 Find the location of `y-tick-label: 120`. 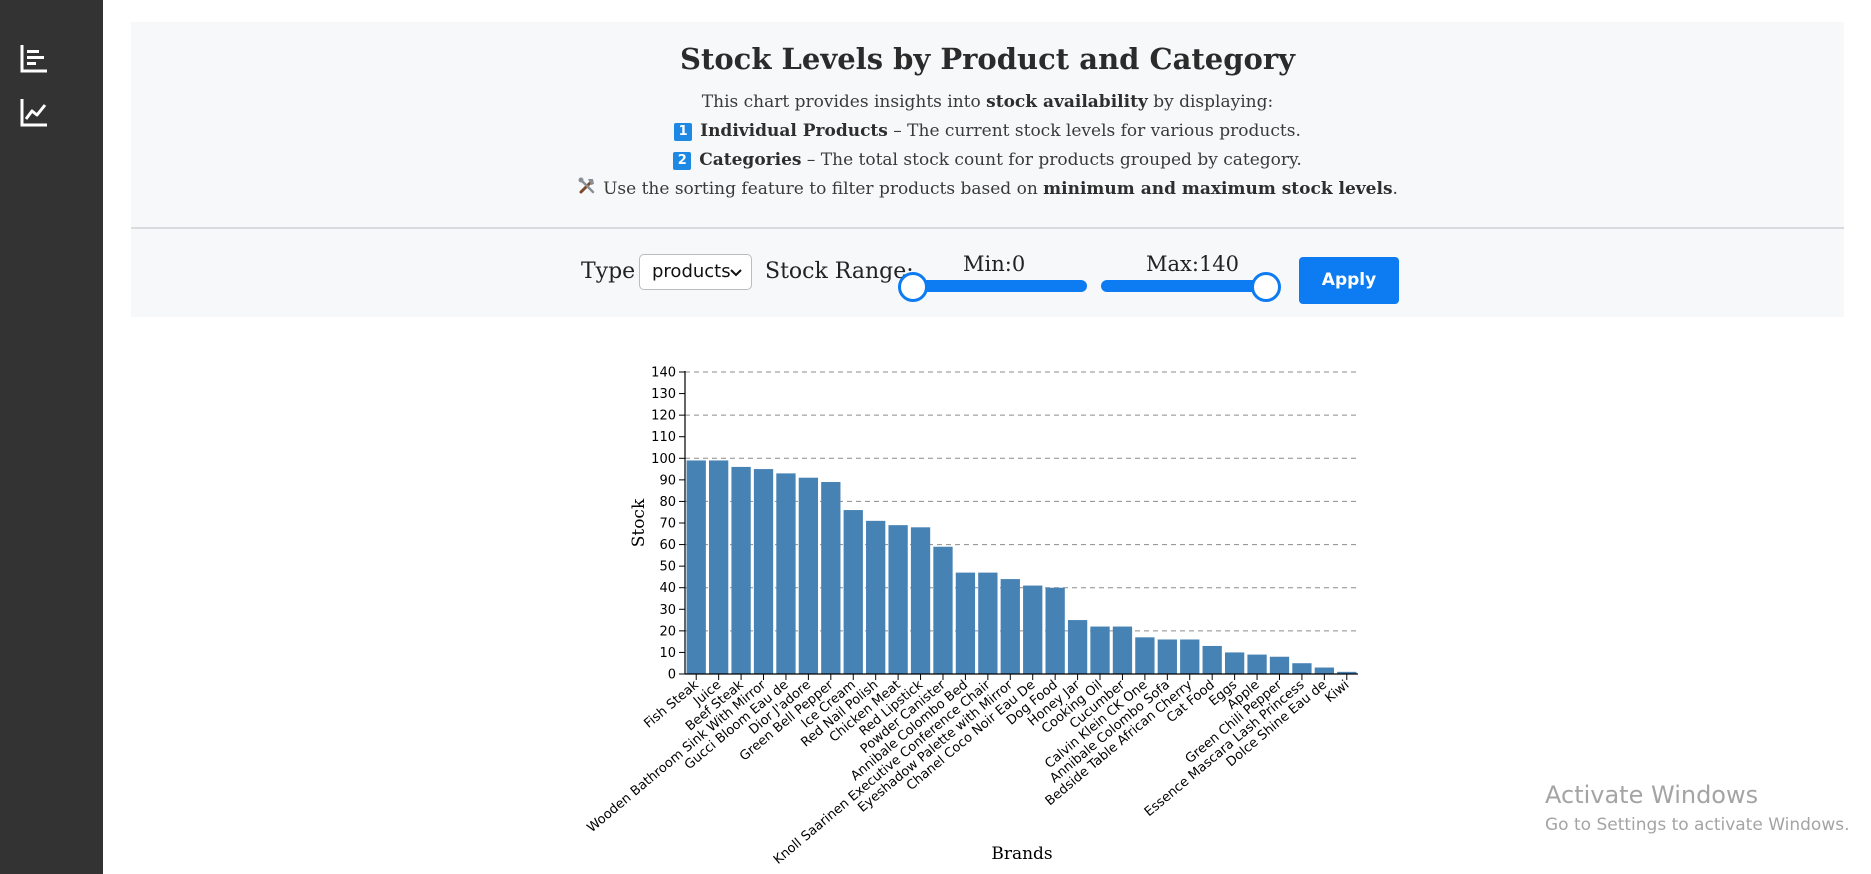

y-tick-label: 120 is located at coordinates (663, 416).